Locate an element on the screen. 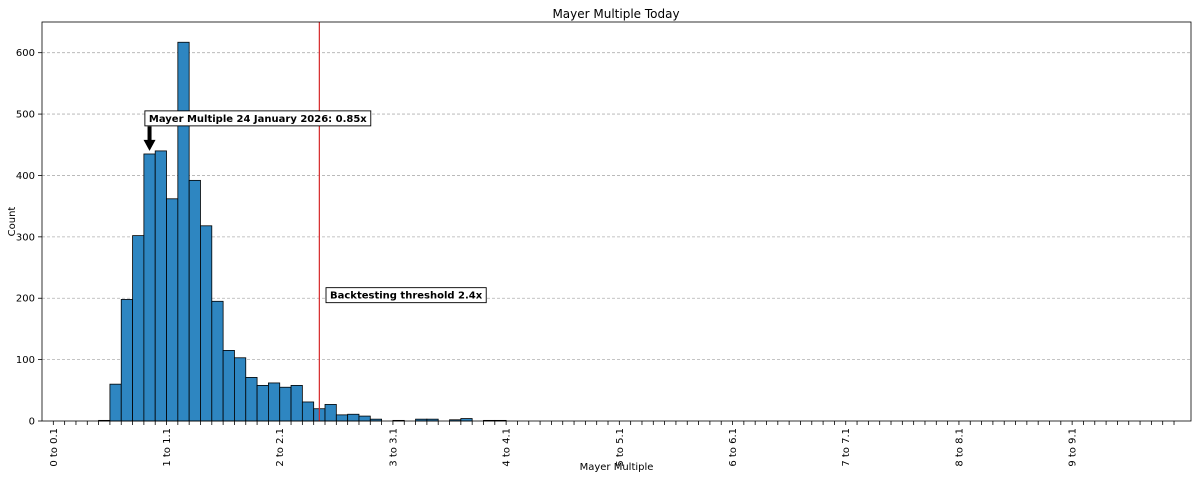  x-tick-label: 4 to 4.1 is located at coordinates (507, 447).